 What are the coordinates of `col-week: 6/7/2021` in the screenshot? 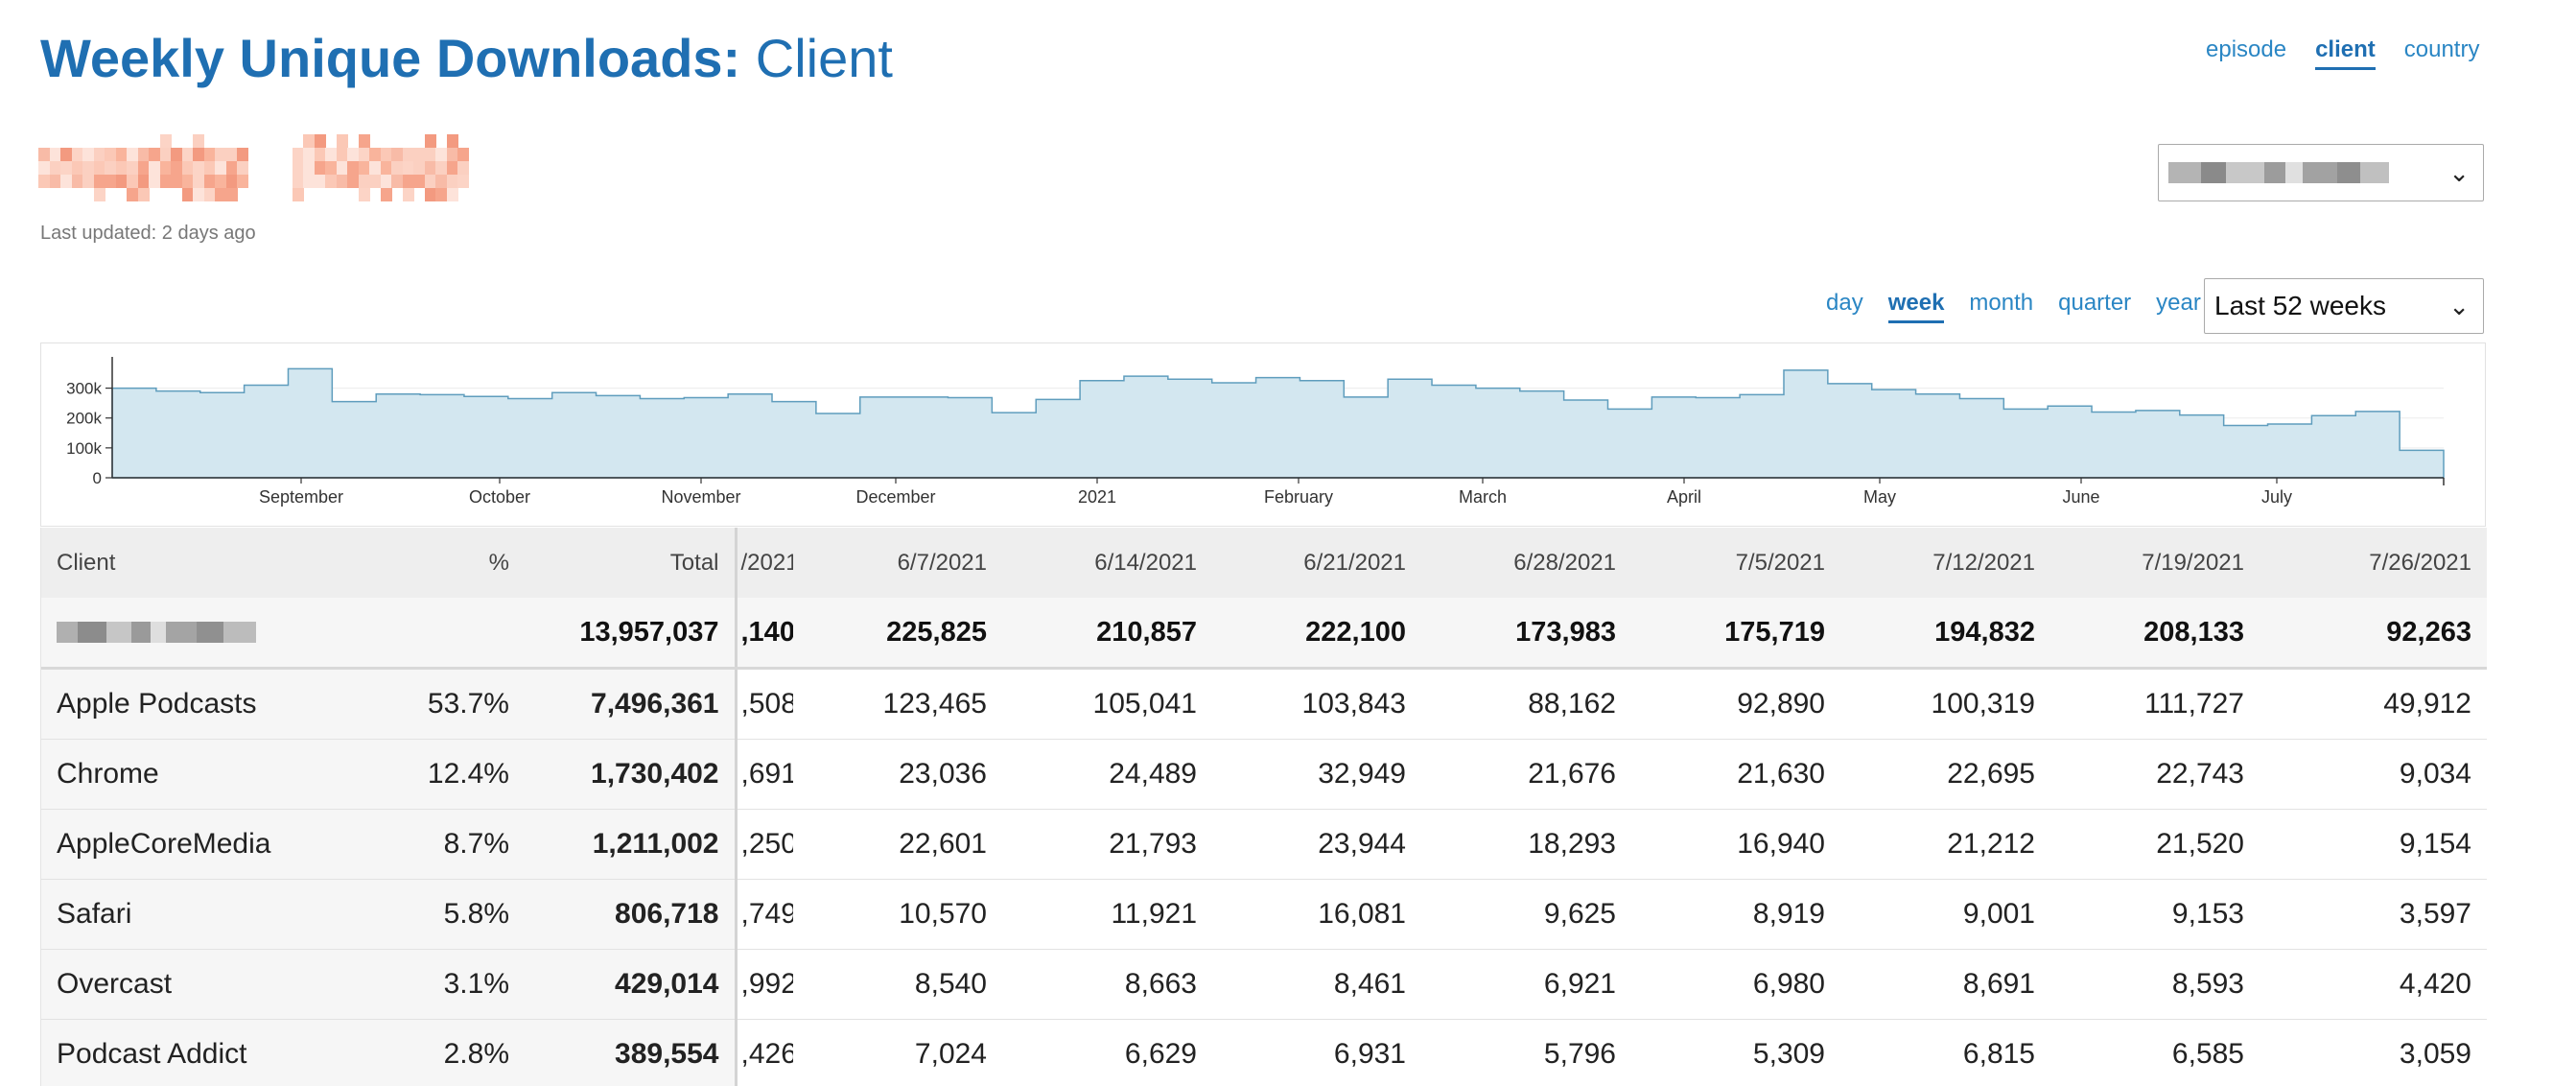 It's located at (897, 563).